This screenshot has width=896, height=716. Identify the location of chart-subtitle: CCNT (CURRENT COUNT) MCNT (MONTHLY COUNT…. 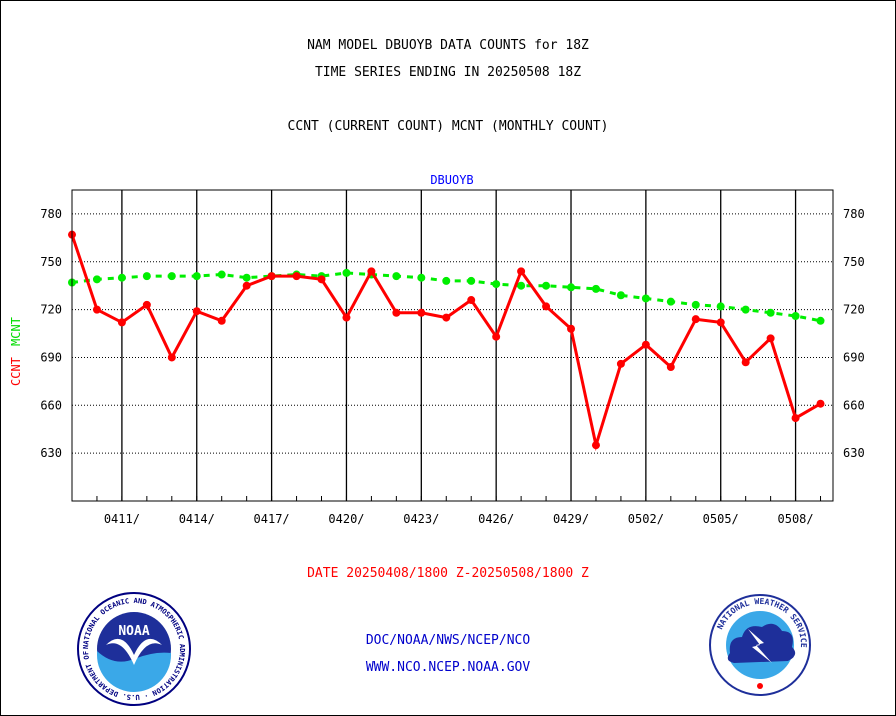
(448, 126).